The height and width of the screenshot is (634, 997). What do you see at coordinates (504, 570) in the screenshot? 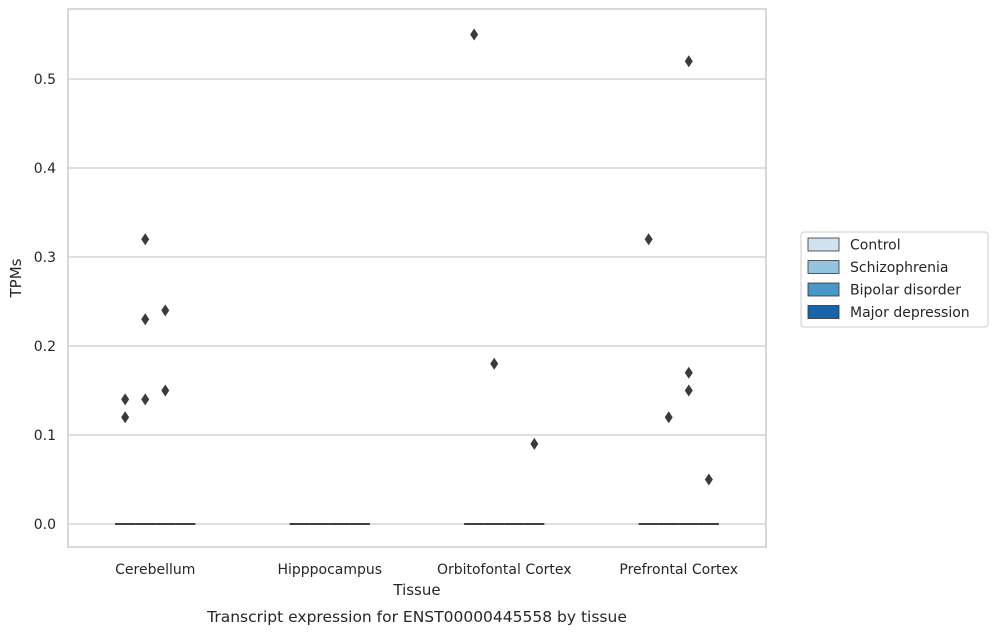
I see `x-tick-label: Orbitofontal Cortex` at bounding box center [504, 570].